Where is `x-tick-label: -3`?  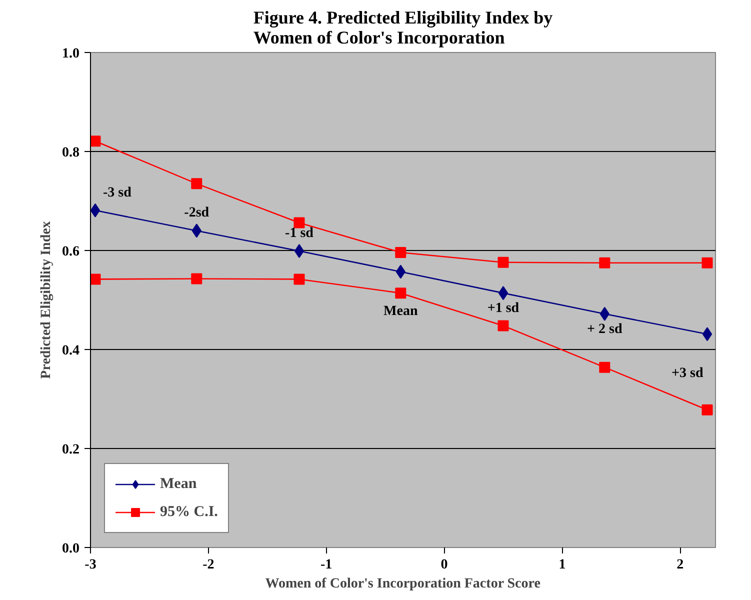
x-tick-label: -3 is located at coordinates (90, 565).